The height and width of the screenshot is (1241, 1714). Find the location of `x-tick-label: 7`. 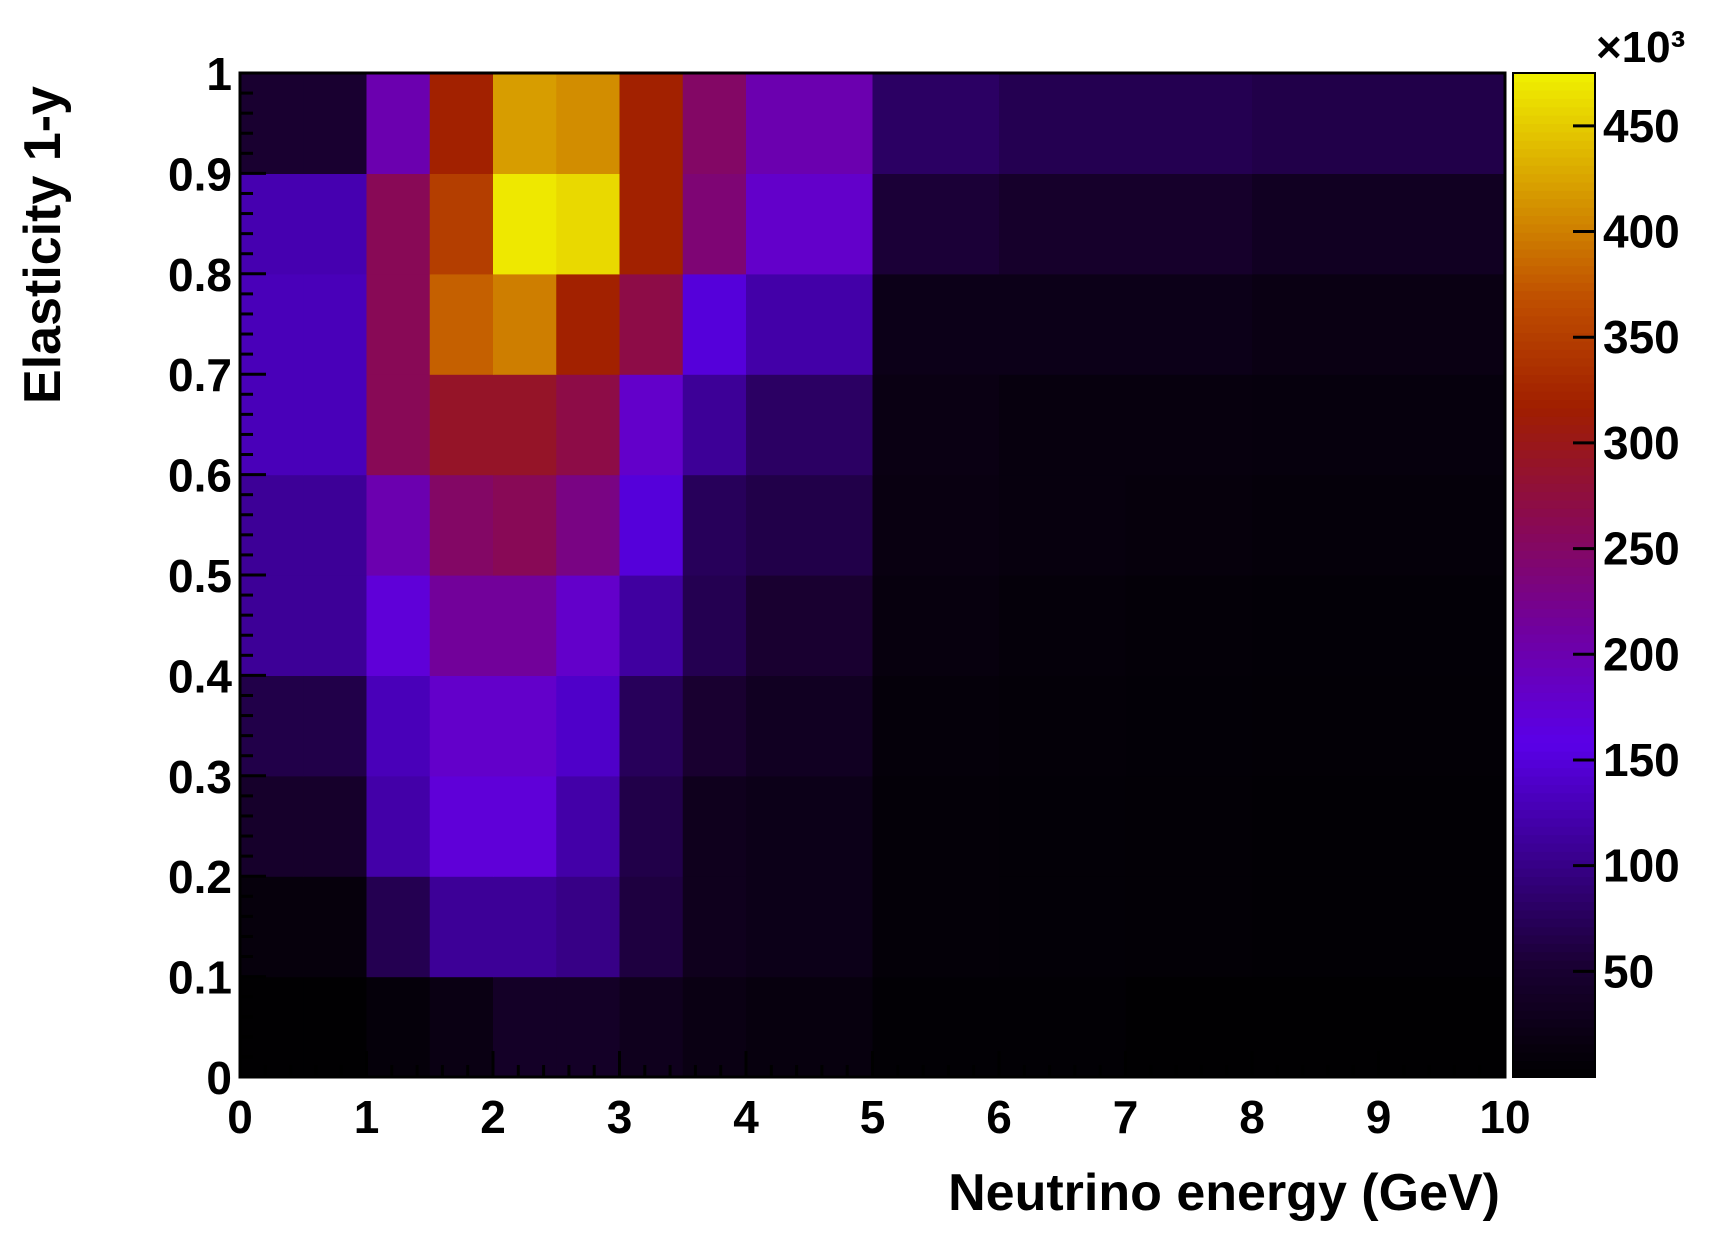

x-tick-label: 7 is located at coordinates (1126, 1117).